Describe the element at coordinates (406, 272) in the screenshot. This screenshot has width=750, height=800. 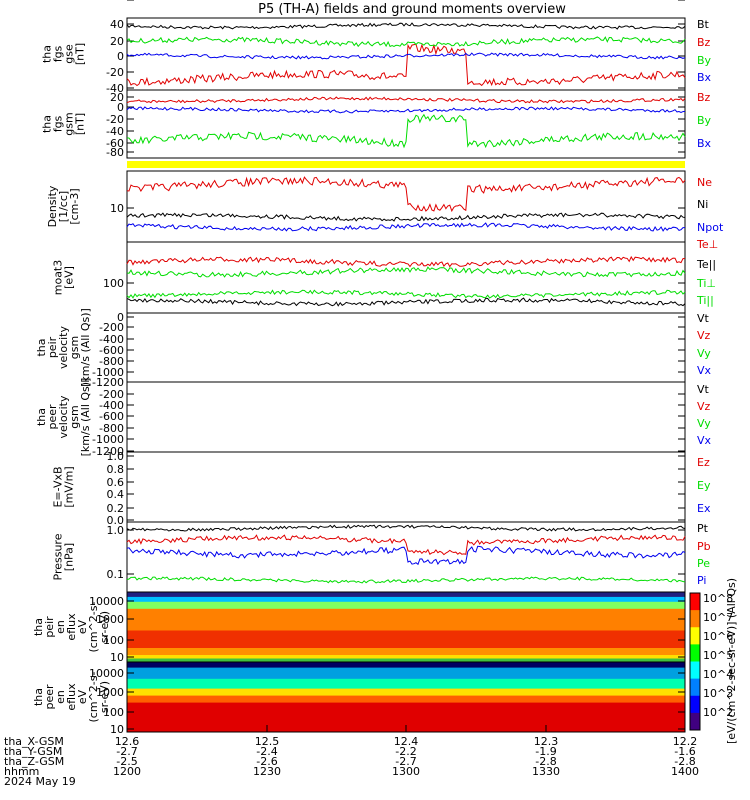
I see `series-line-Ti⊥` at that location.